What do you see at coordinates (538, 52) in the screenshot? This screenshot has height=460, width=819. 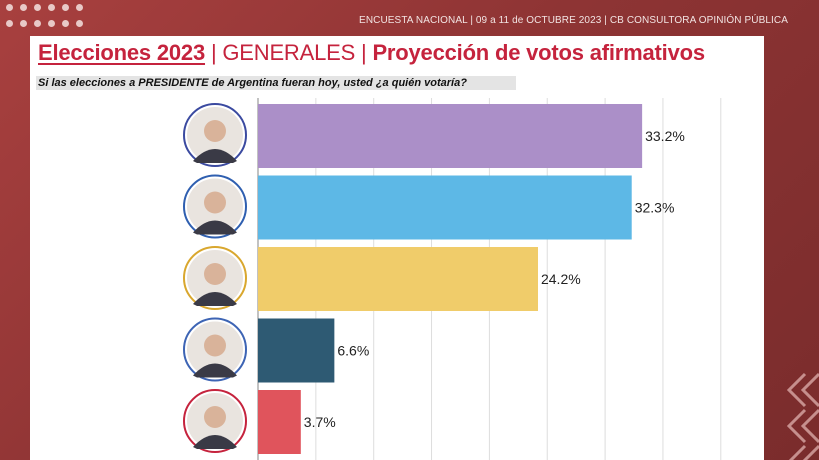 I see `title-proyeccion: Proyección de votos afirmativos` at bounding box center [538, 52].